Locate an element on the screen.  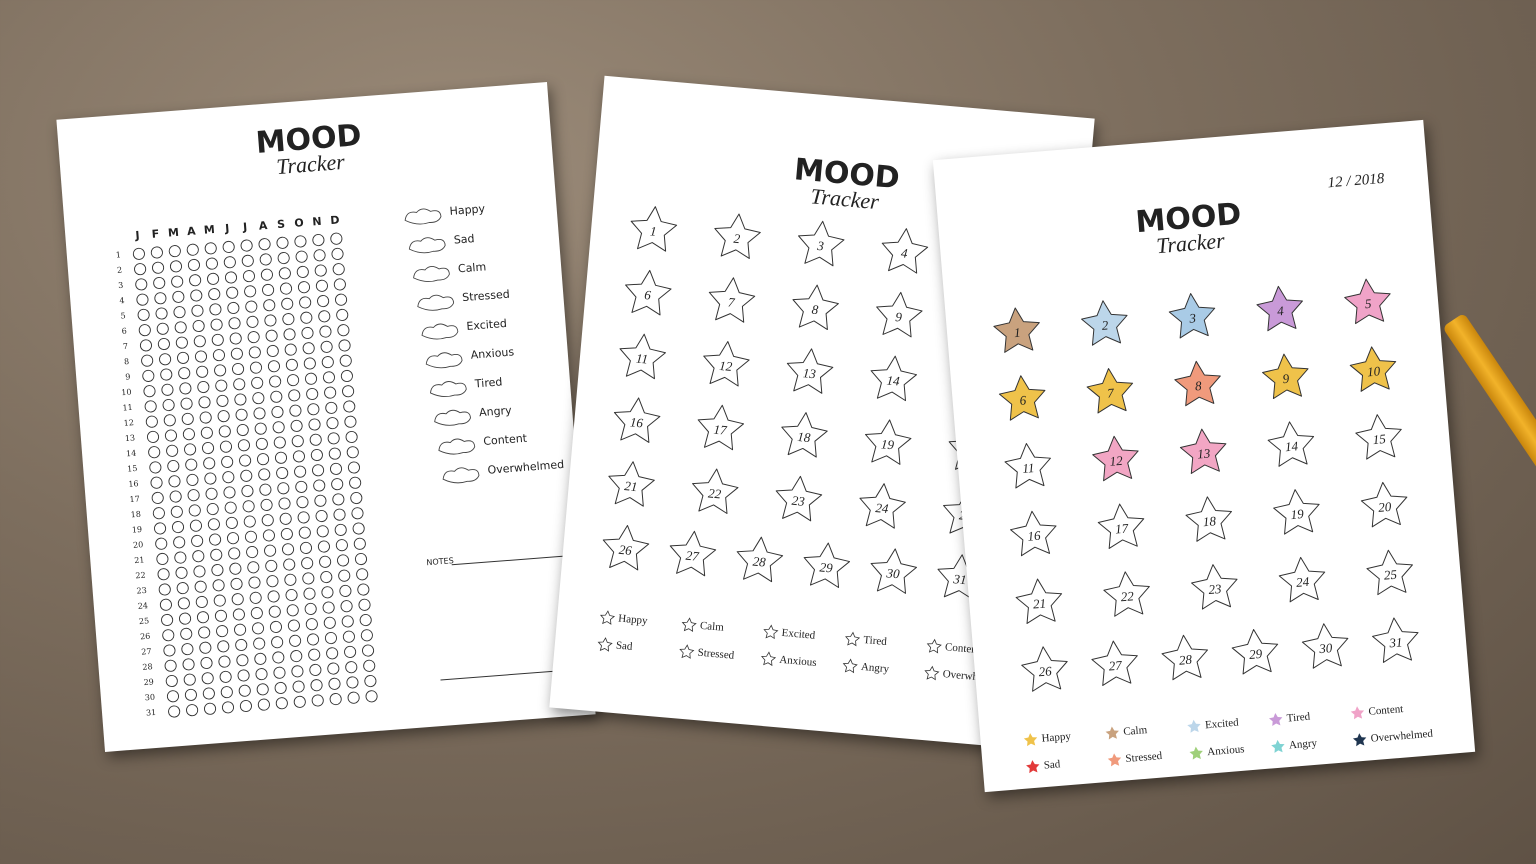
month-label: S is located at coordinates (281, 225).